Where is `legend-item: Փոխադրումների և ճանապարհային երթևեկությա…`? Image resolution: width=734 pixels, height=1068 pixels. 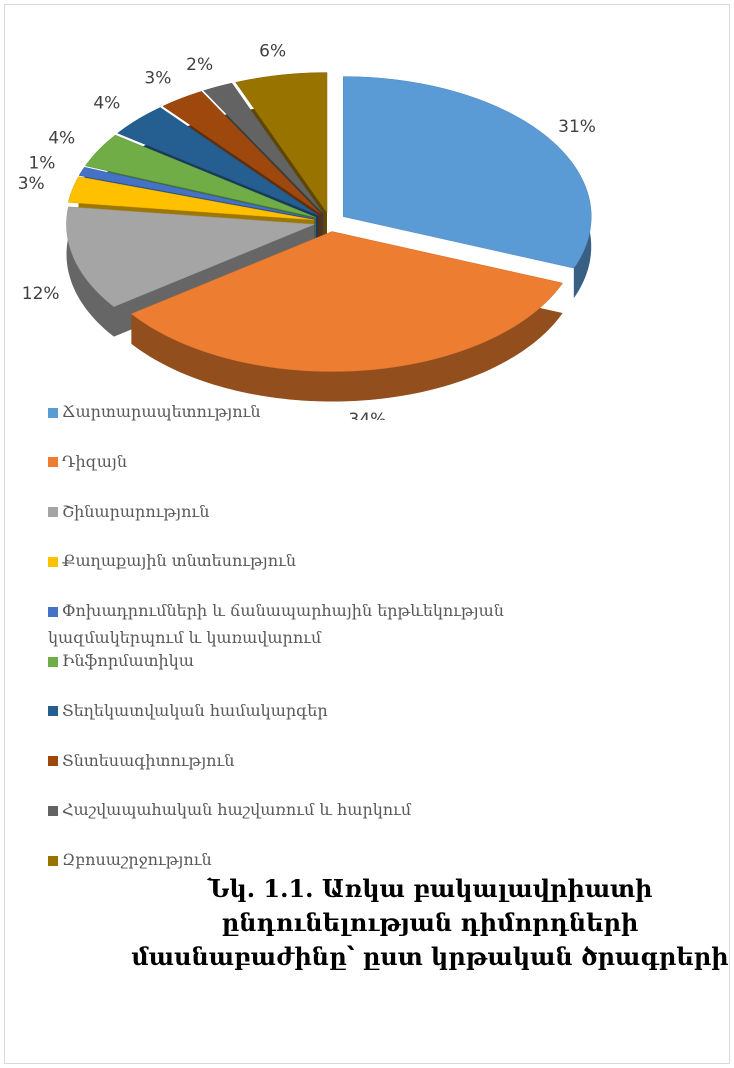
legend-item: Փոխադրումների և ճանապարհային երթևեկությա… is located at coordinates (328, 624).